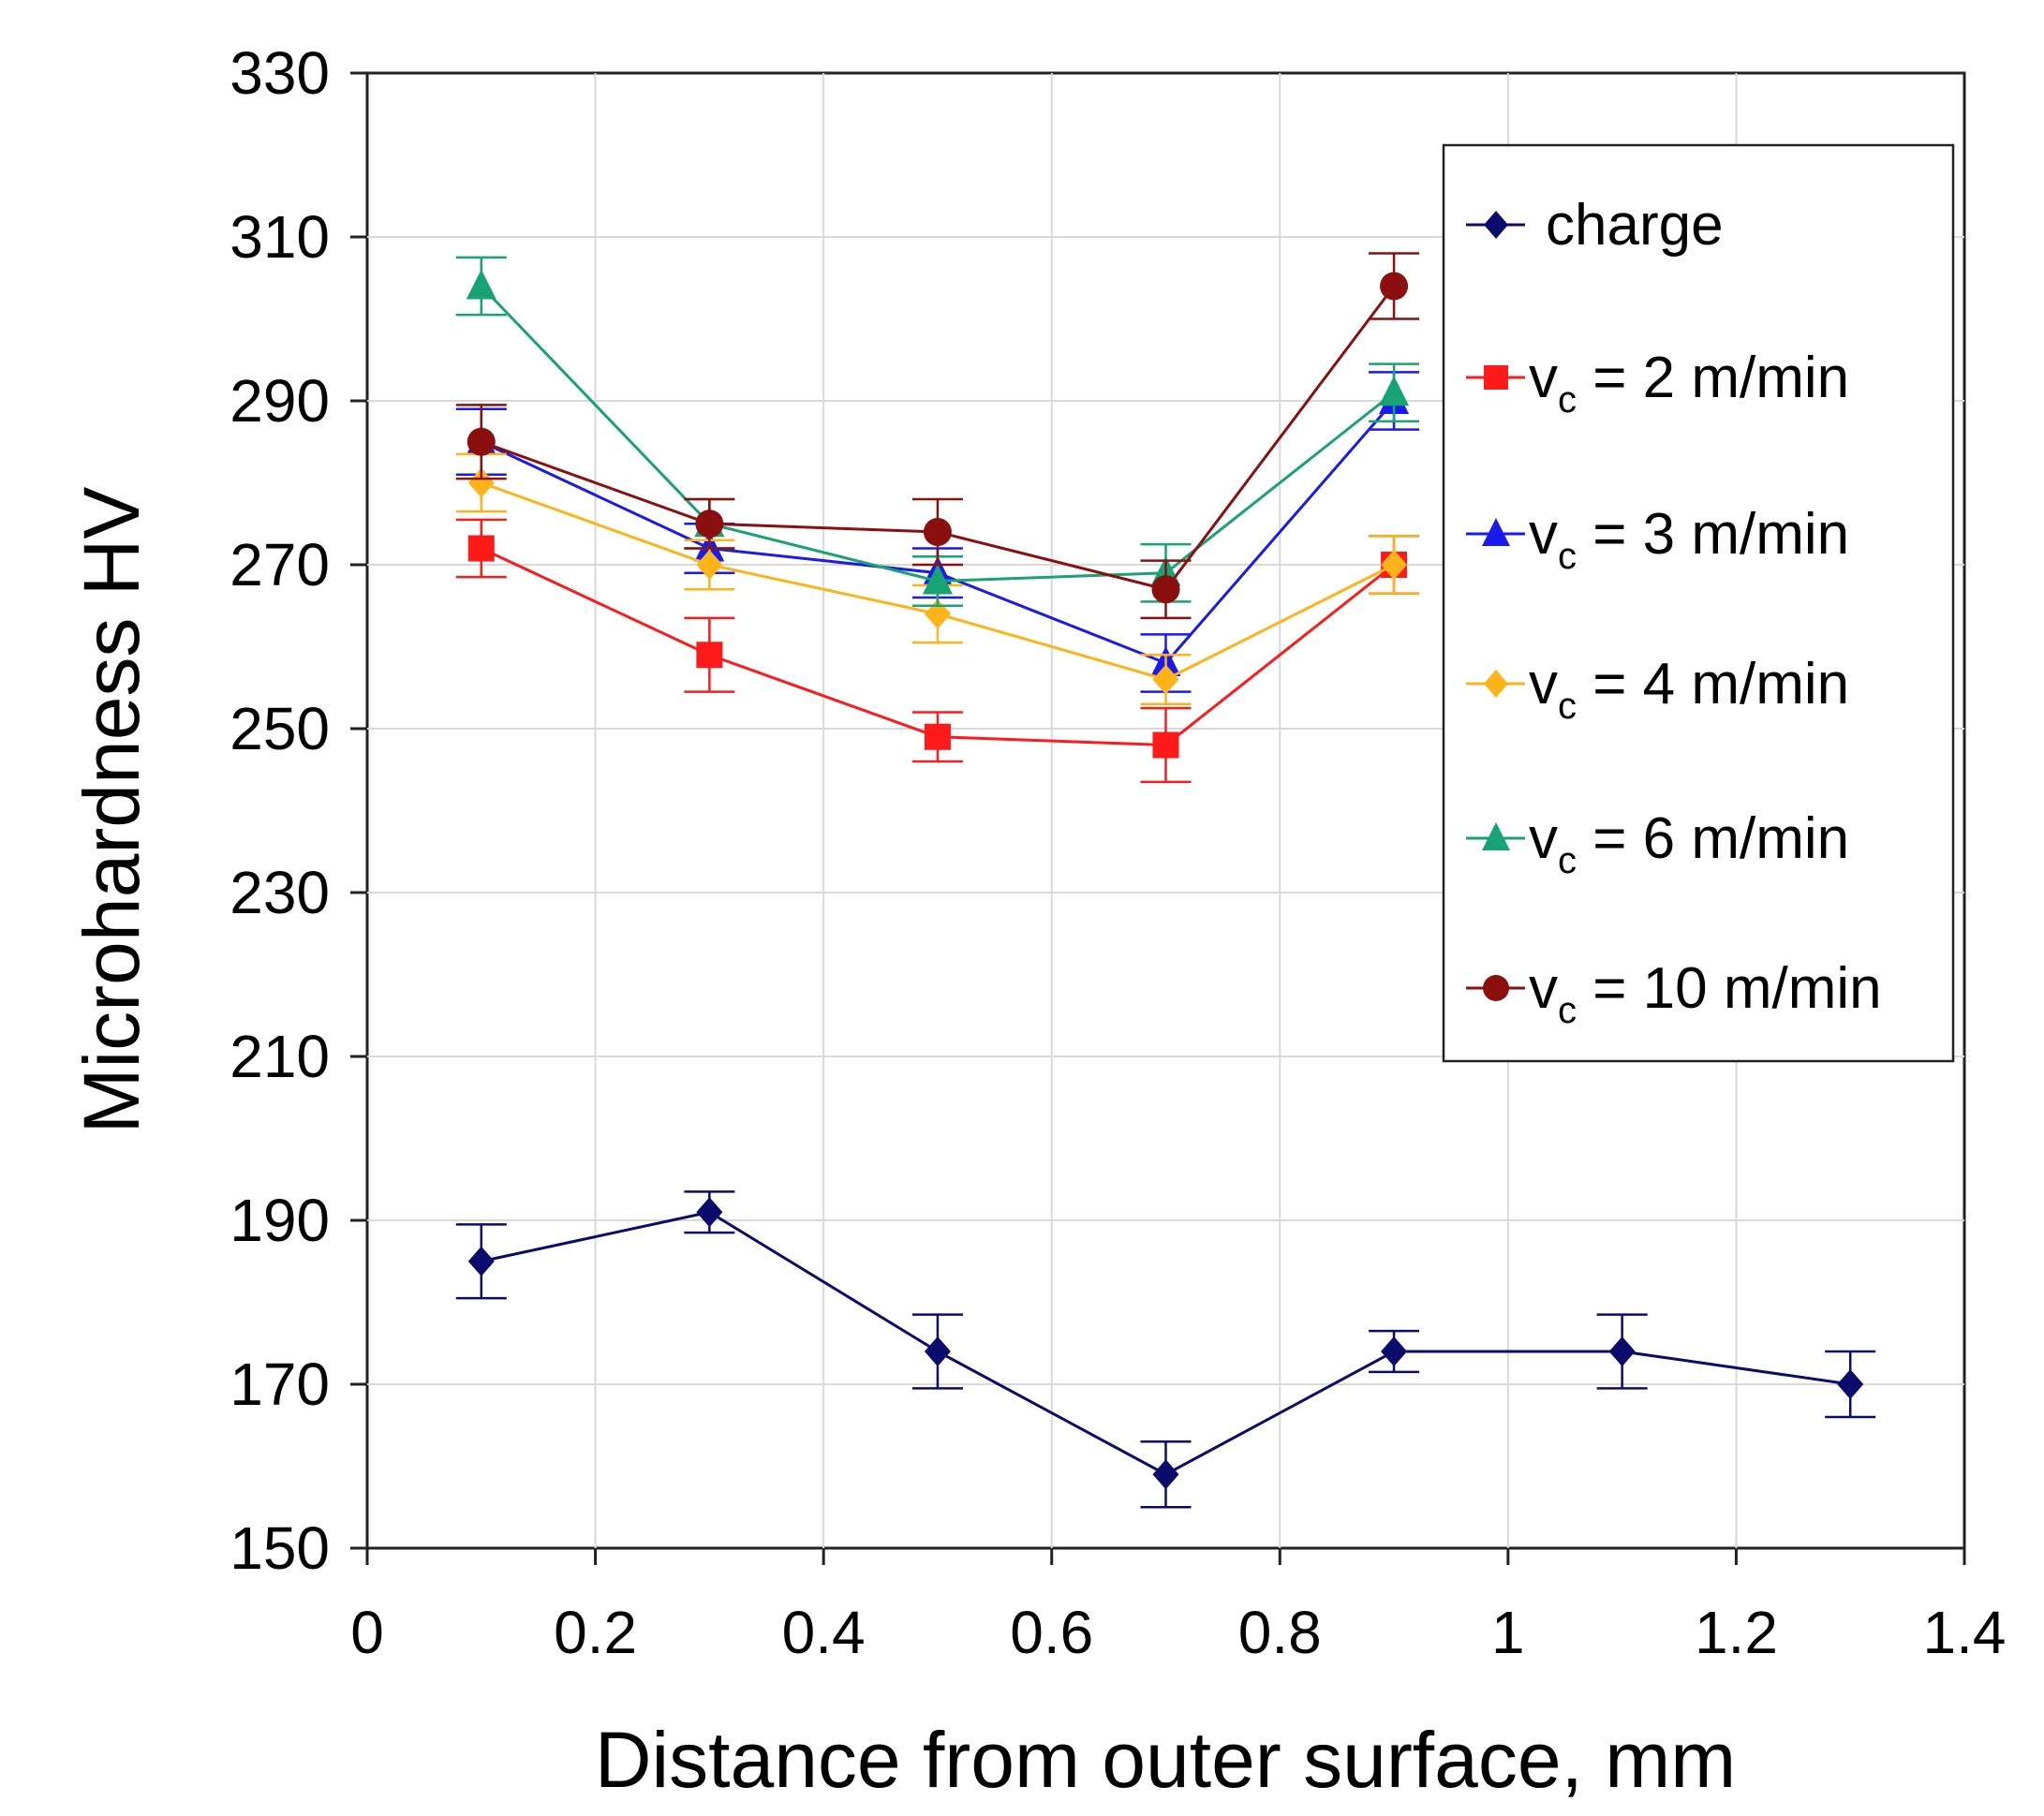 Image resolution: width=2044 pixels, height=1816 pixels. Describe the element at coordinates (1689, 383) in the screenshot. I see `legend-label: vc = 2 m/min` at that location.